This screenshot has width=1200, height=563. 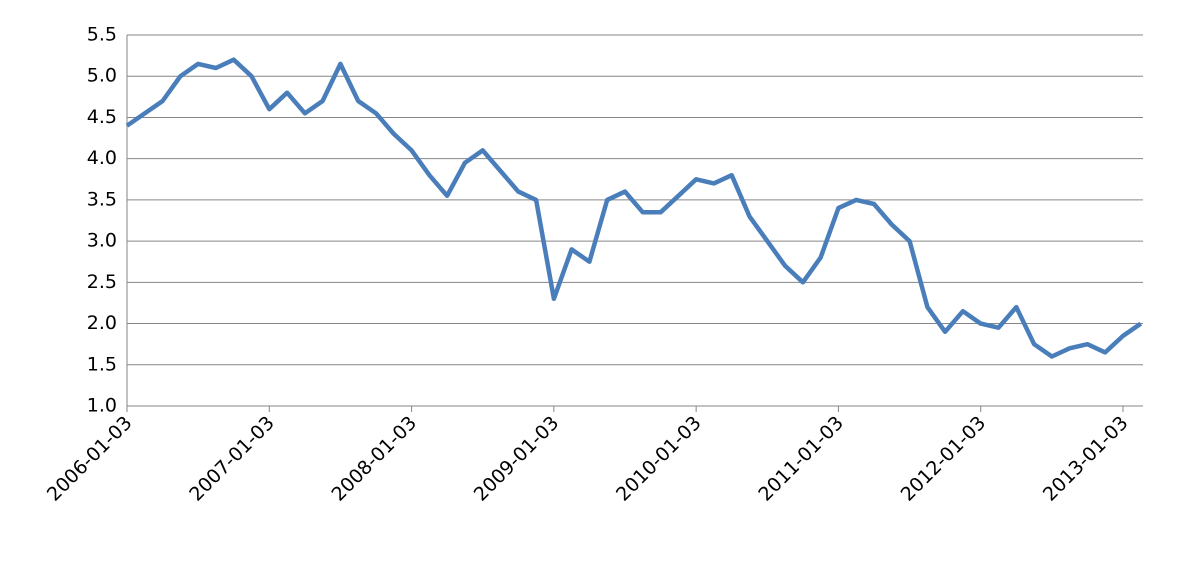 What do you see at coordinates (659, 459) in the screenshot?
I see `x-tick-label: 2010-01-03` at bounding box center [659, 459].